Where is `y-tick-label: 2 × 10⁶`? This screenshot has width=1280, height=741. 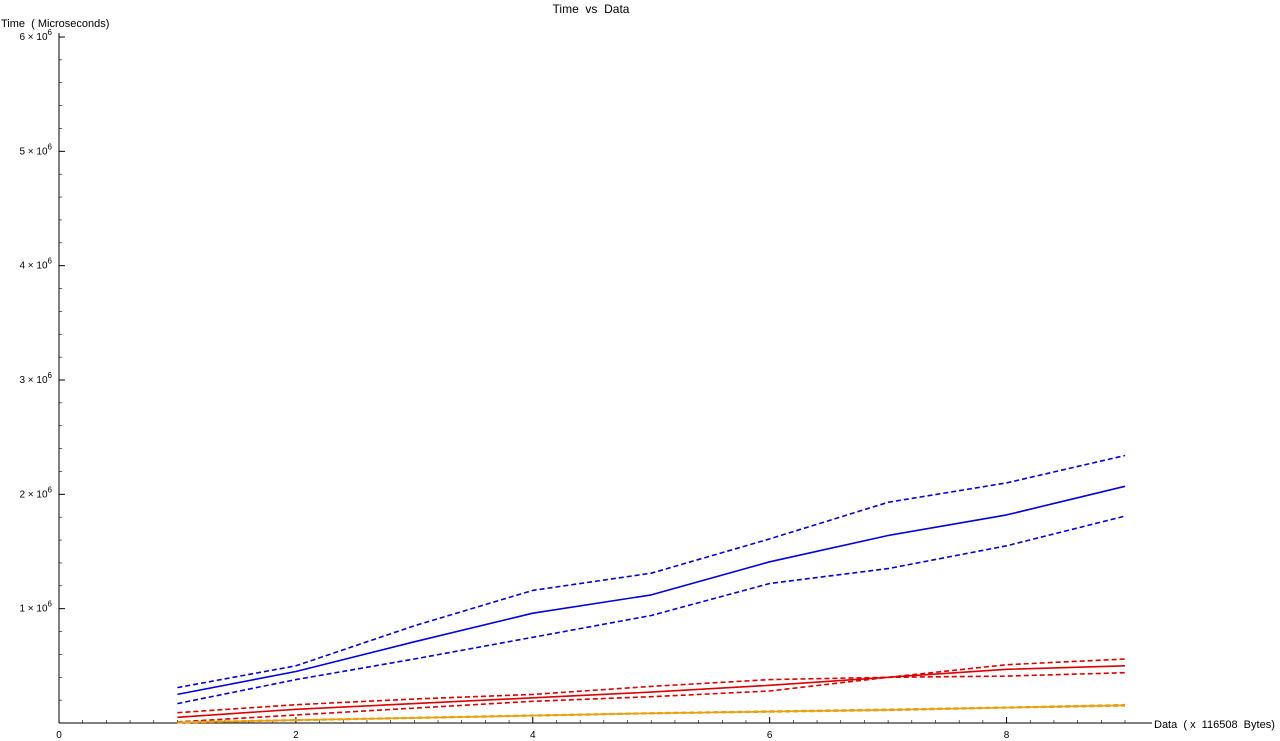
y-tick-label: 2 × 10⁶ is located at coordinates (35, 492).